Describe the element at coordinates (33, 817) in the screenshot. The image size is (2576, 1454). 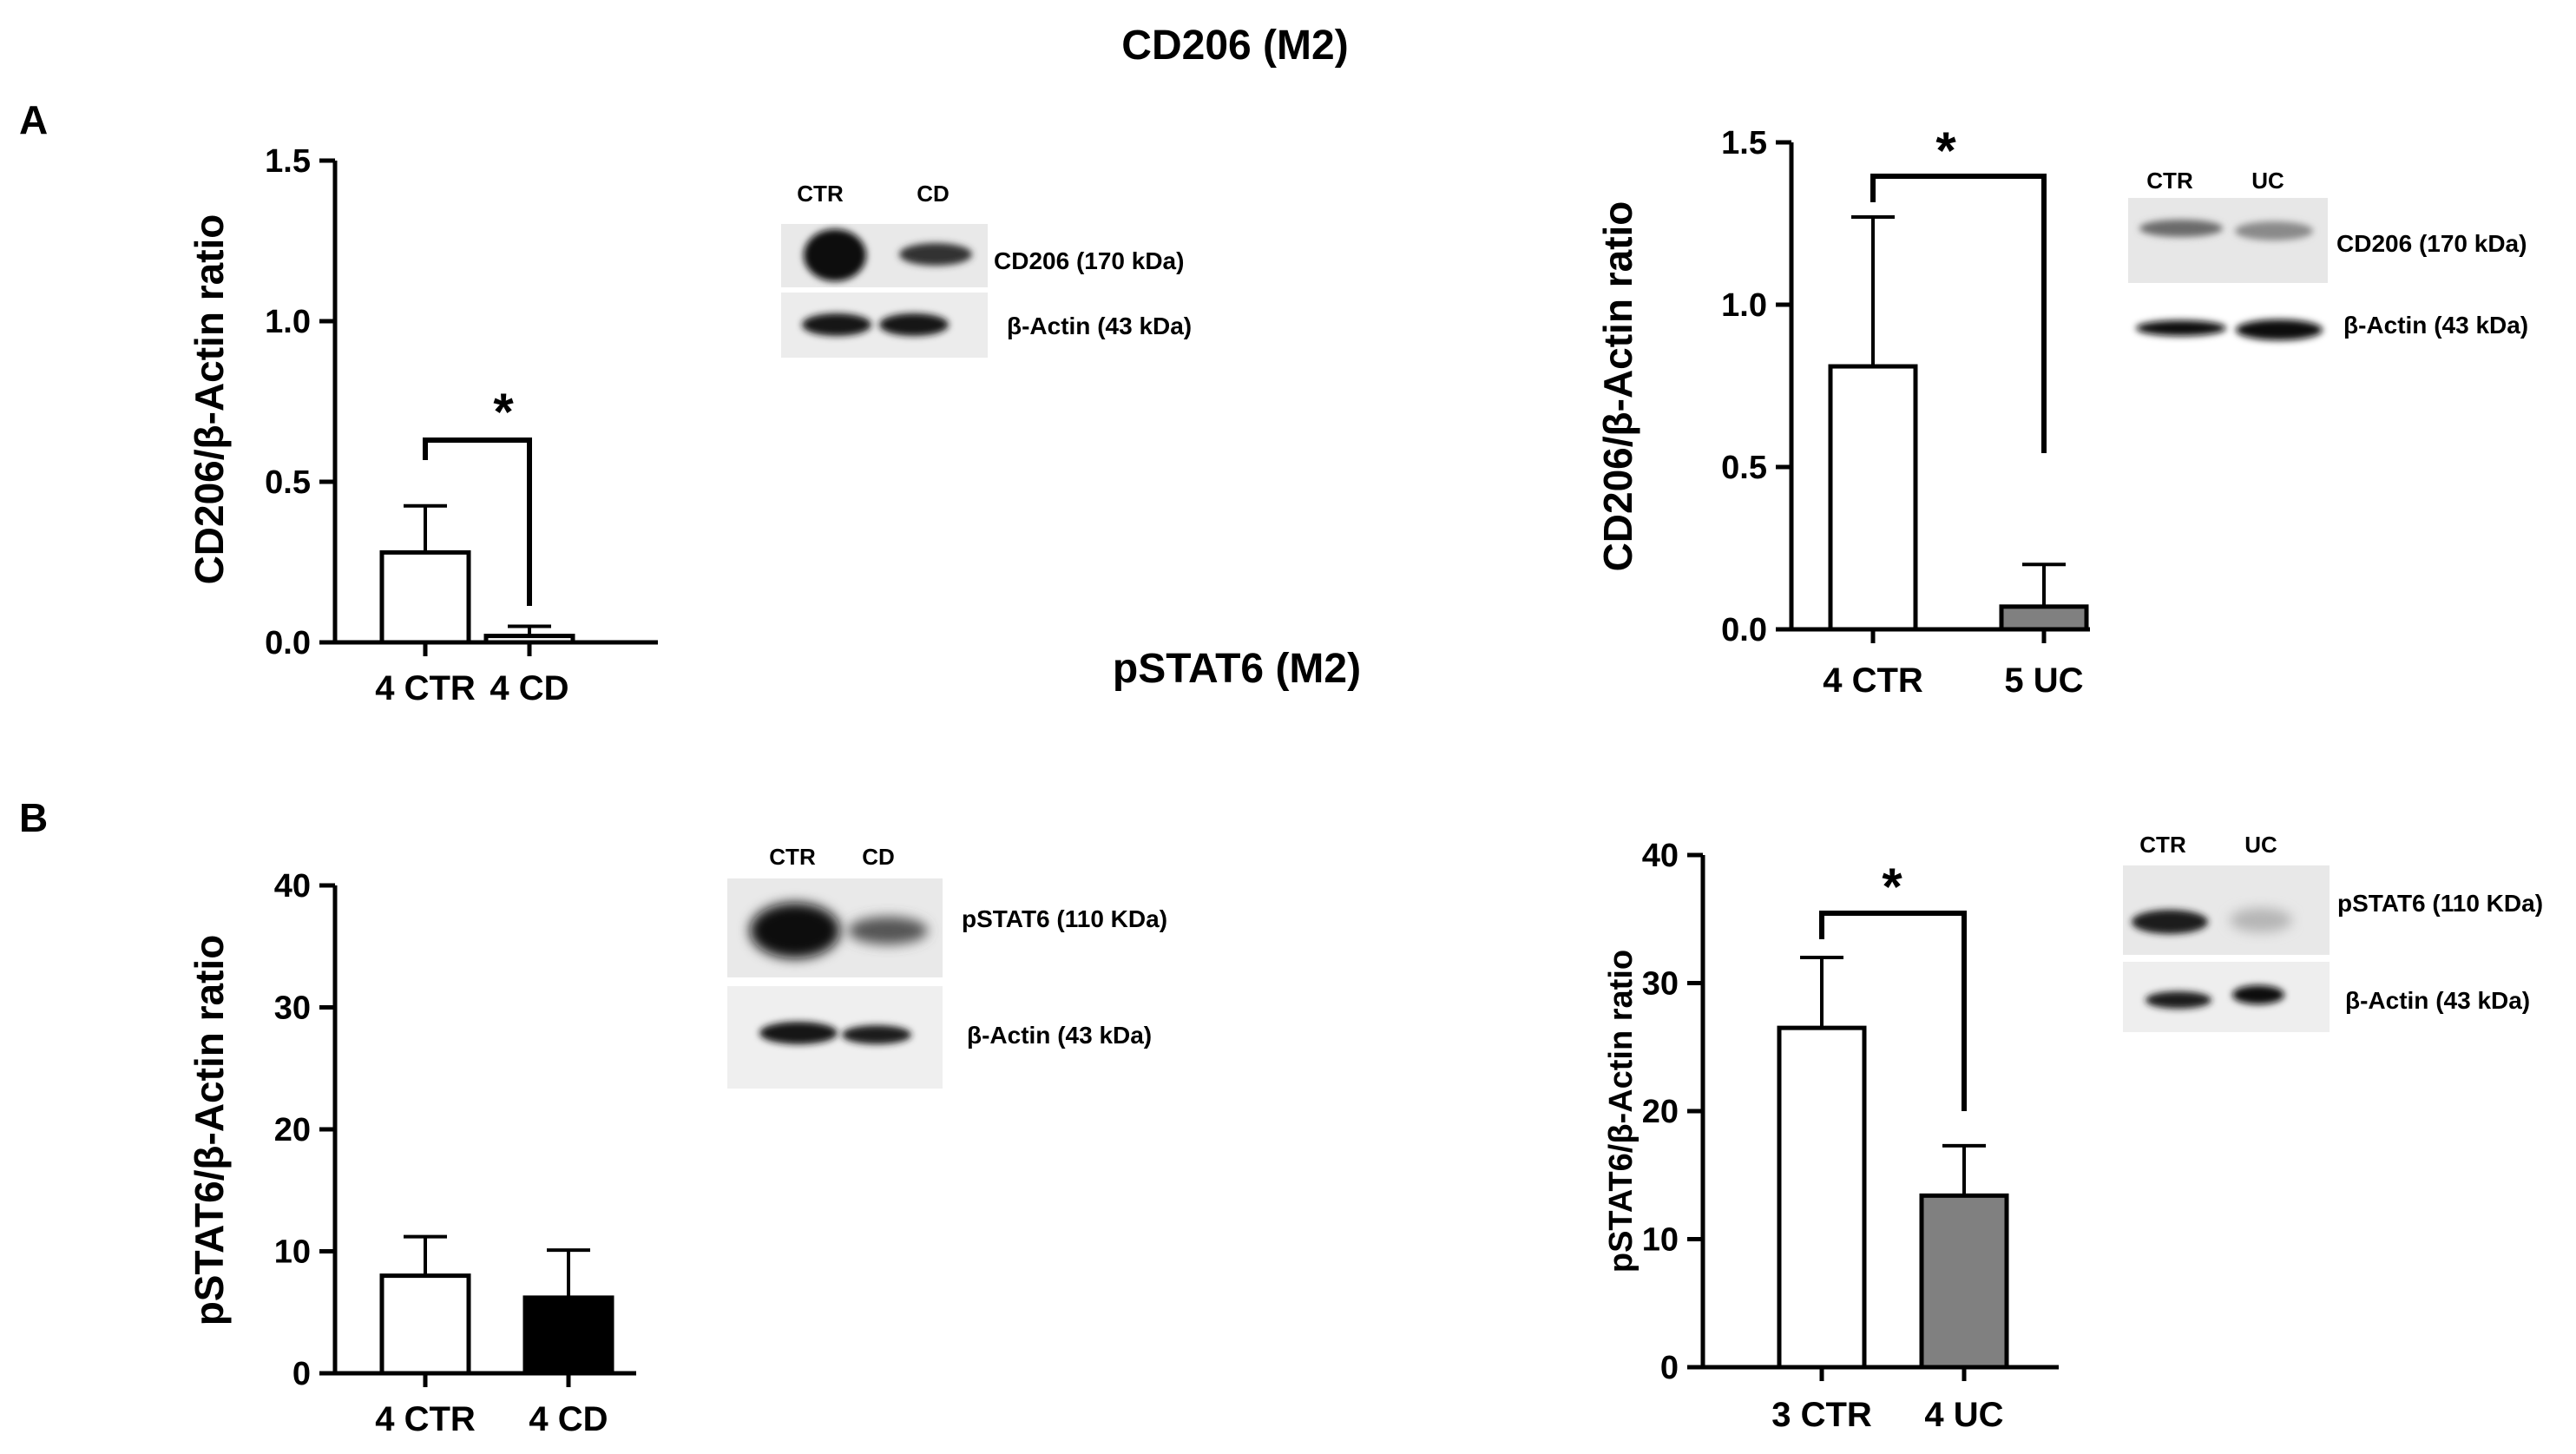
I see `panel-label-b: B` at that location.